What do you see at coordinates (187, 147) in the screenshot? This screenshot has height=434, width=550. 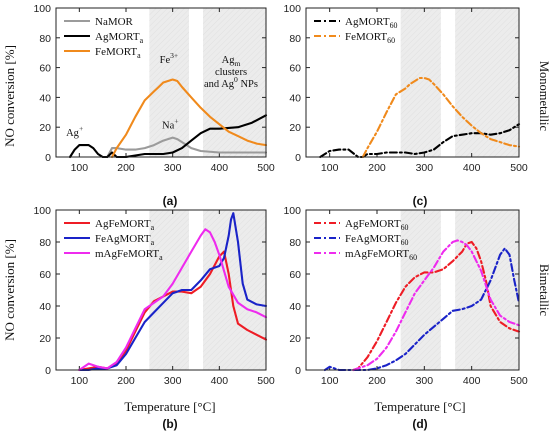 I see `series-line-namor` at bounding box center [187, 147].